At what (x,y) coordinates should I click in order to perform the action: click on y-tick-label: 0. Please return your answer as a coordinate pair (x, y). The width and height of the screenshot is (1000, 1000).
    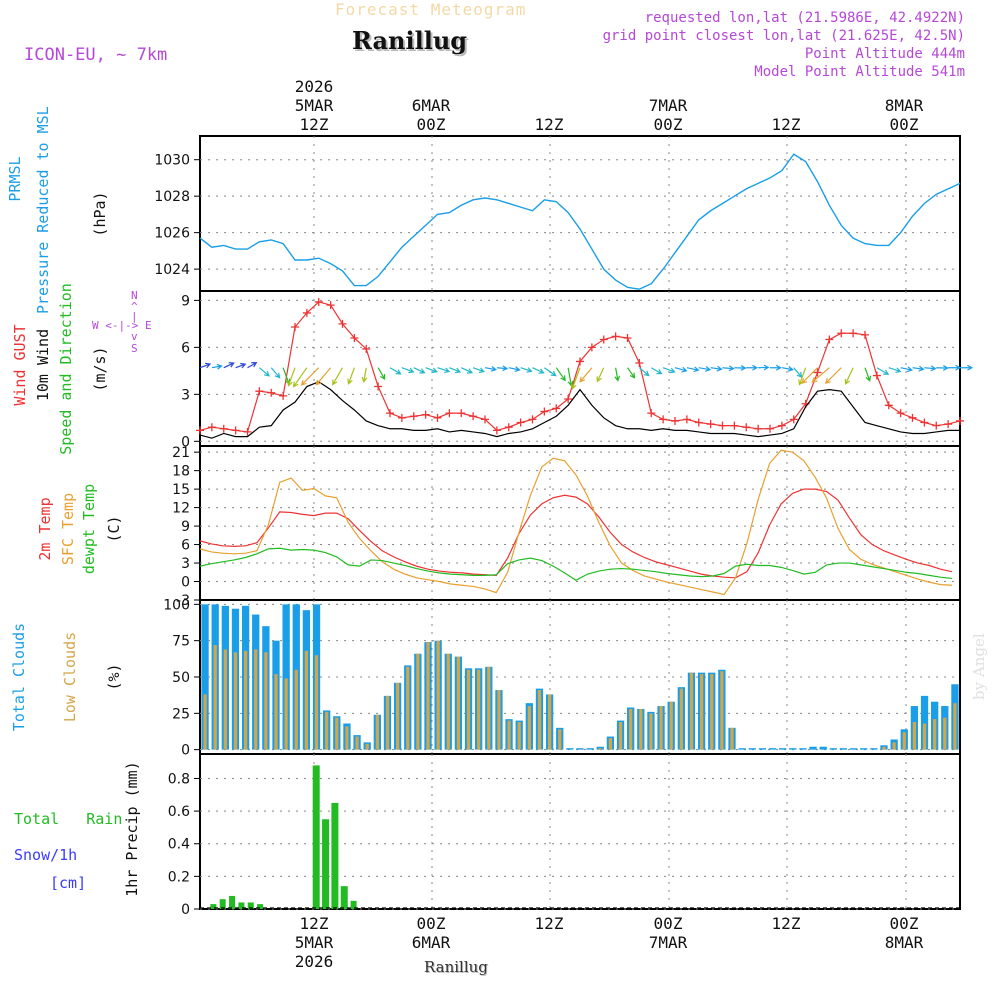
    Looking at the image, I should click on (185, 583).